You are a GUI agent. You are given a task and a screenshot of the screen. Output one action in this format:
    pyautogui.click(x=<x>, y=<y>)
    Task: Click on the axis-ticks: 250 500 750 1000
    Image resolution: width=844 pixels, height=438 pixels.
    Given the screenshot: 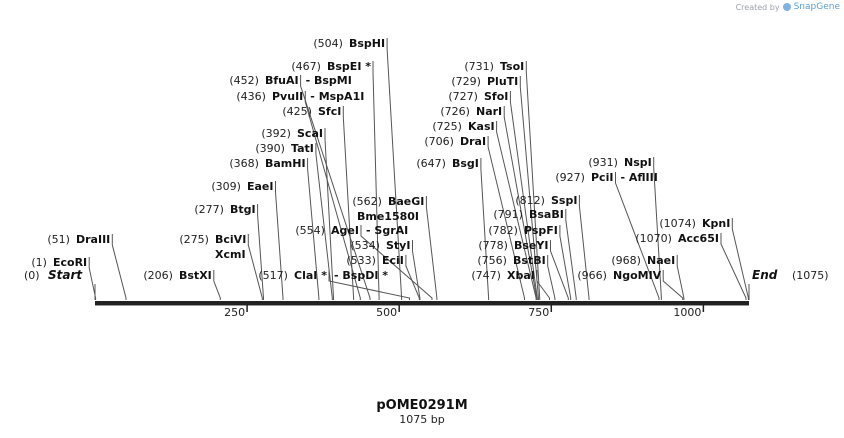 What is the action you would take?
    pyautogui.click(x=422, y=301)
    